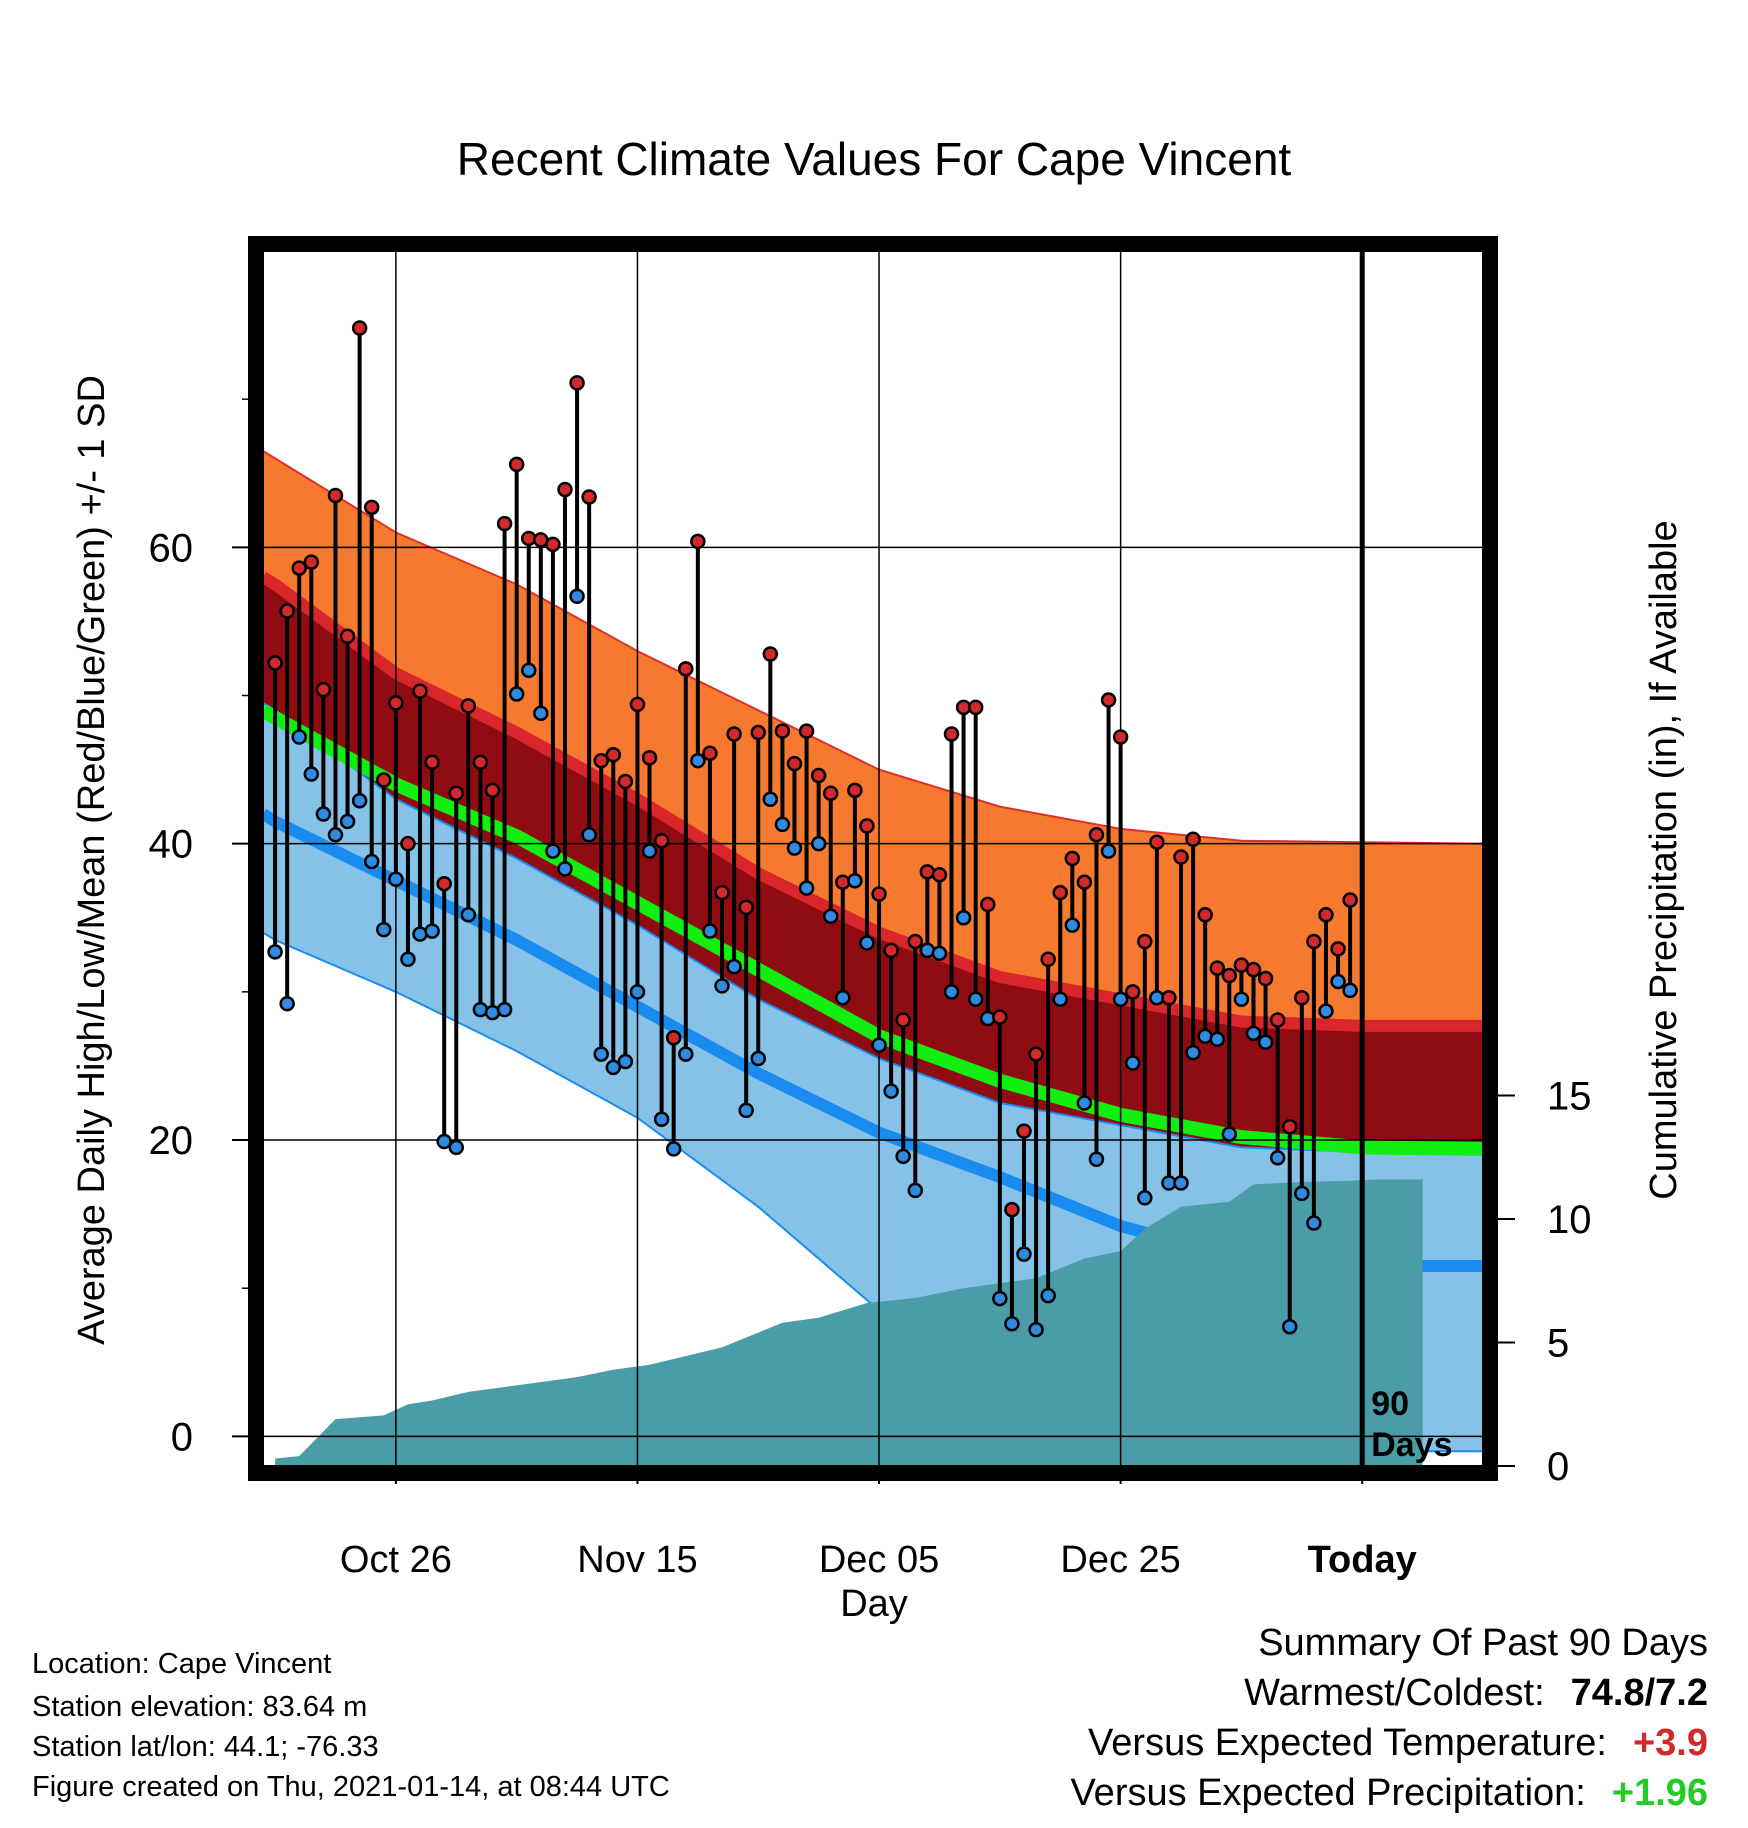 Image resolution: width=1748 pixels, height=1828 pixels. What do you see at coordinates (1639, 1693) in the screenshot?
I see `warm-cold-value: 74.8/7.2` at bounding box center [1639, 1693].